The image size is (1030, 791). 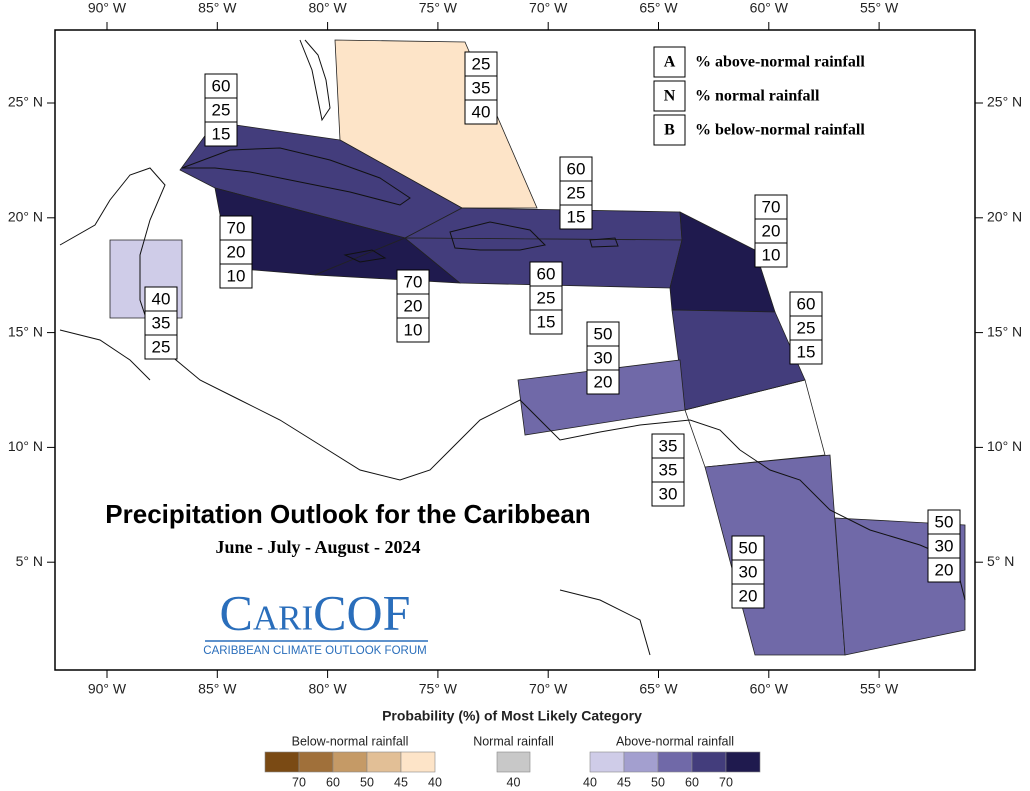 I want to click on legend-group-label: Normal rainfall, so click(x=513, y=741).